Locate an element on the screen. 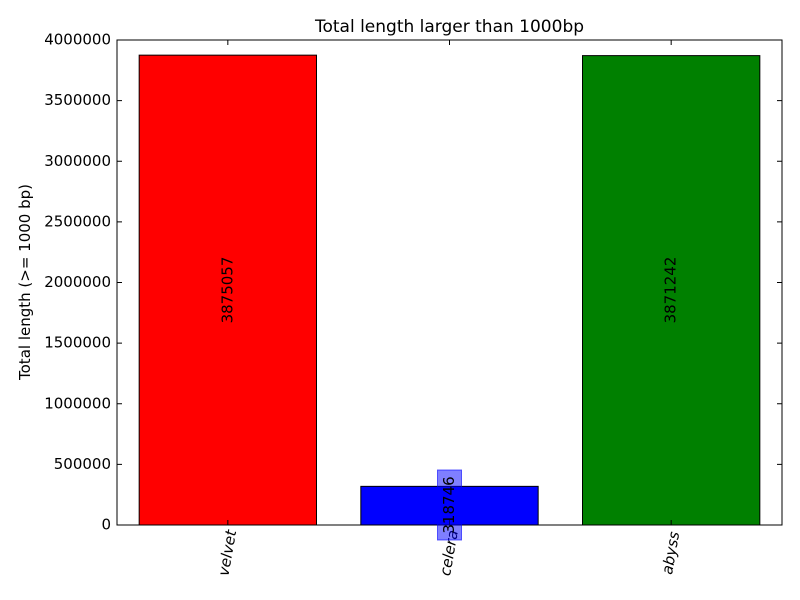 Image resolution: width=800 pixels, height=600 pixels. value-label-velvet: 3875057 is located at coordinates (227, 290).